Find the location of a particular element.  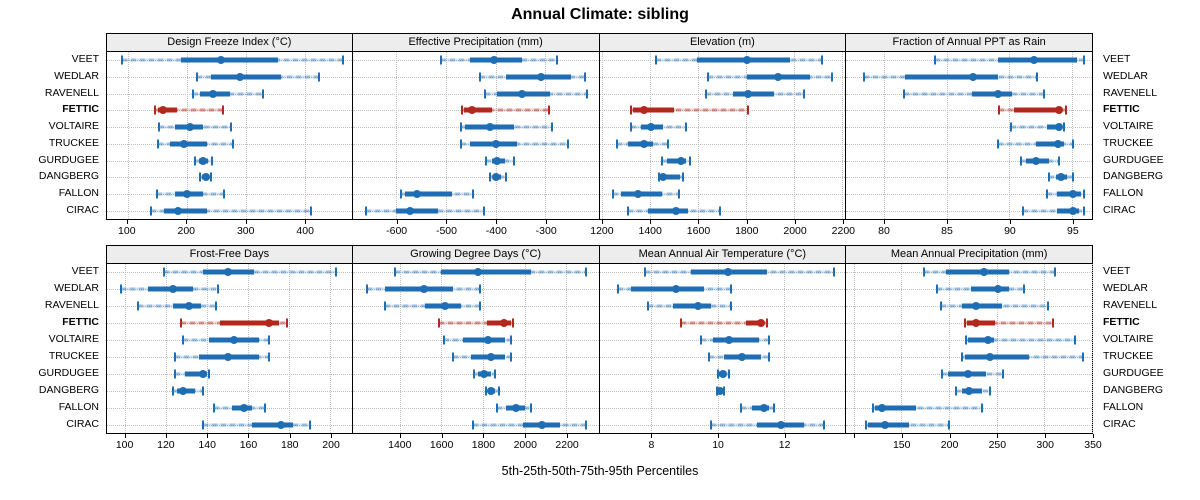

plot-area-fraction-of-annual-ppt-as-rain is located at coordinates (969, 136).